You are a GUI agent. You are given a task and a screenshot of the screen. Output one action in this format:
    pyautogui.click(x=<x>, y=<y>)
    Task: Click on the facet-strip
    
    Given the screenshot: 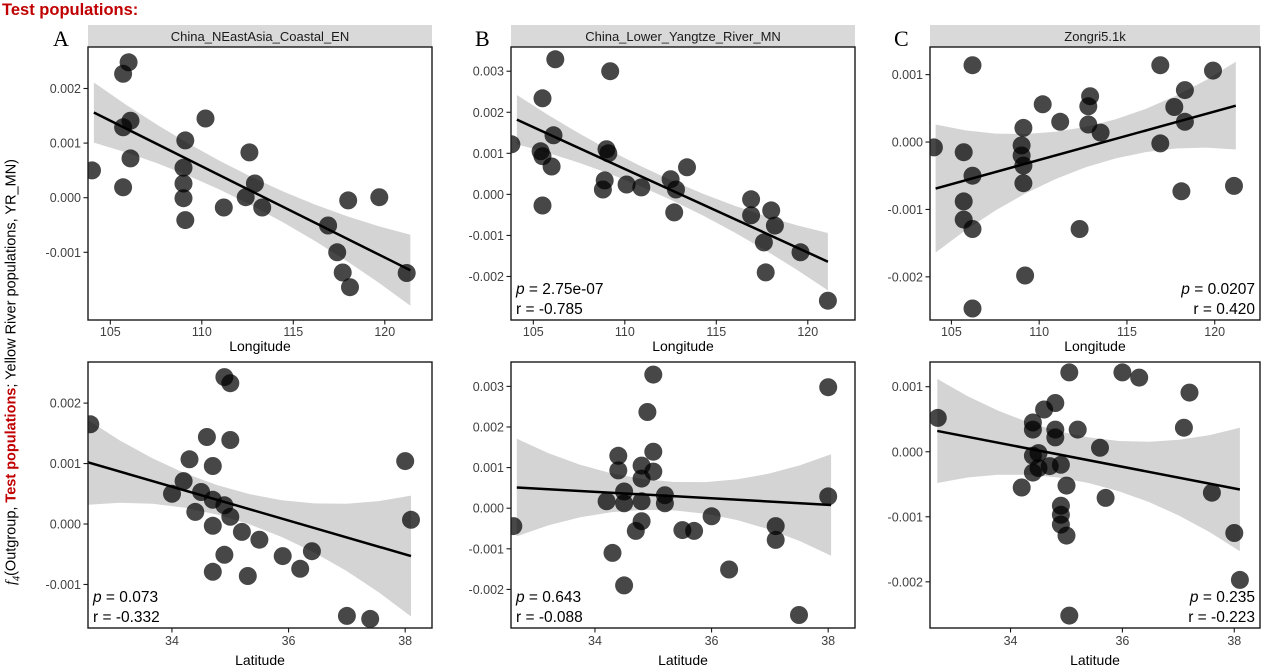 What is the action you would take?
    pyautogui.click(x=260, y=36)
    